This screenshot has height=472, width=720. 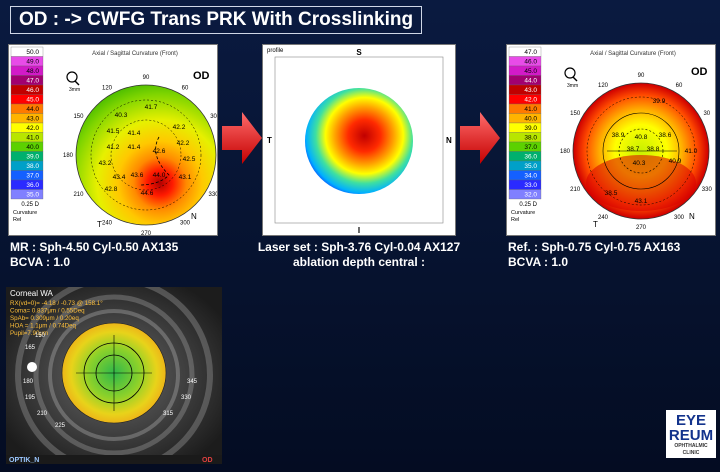 What do you see at coordinates (538, 262) in the screenshot?
I see `post-op-bcva: BCVA : 1.0` at bounding box center [538, 262].